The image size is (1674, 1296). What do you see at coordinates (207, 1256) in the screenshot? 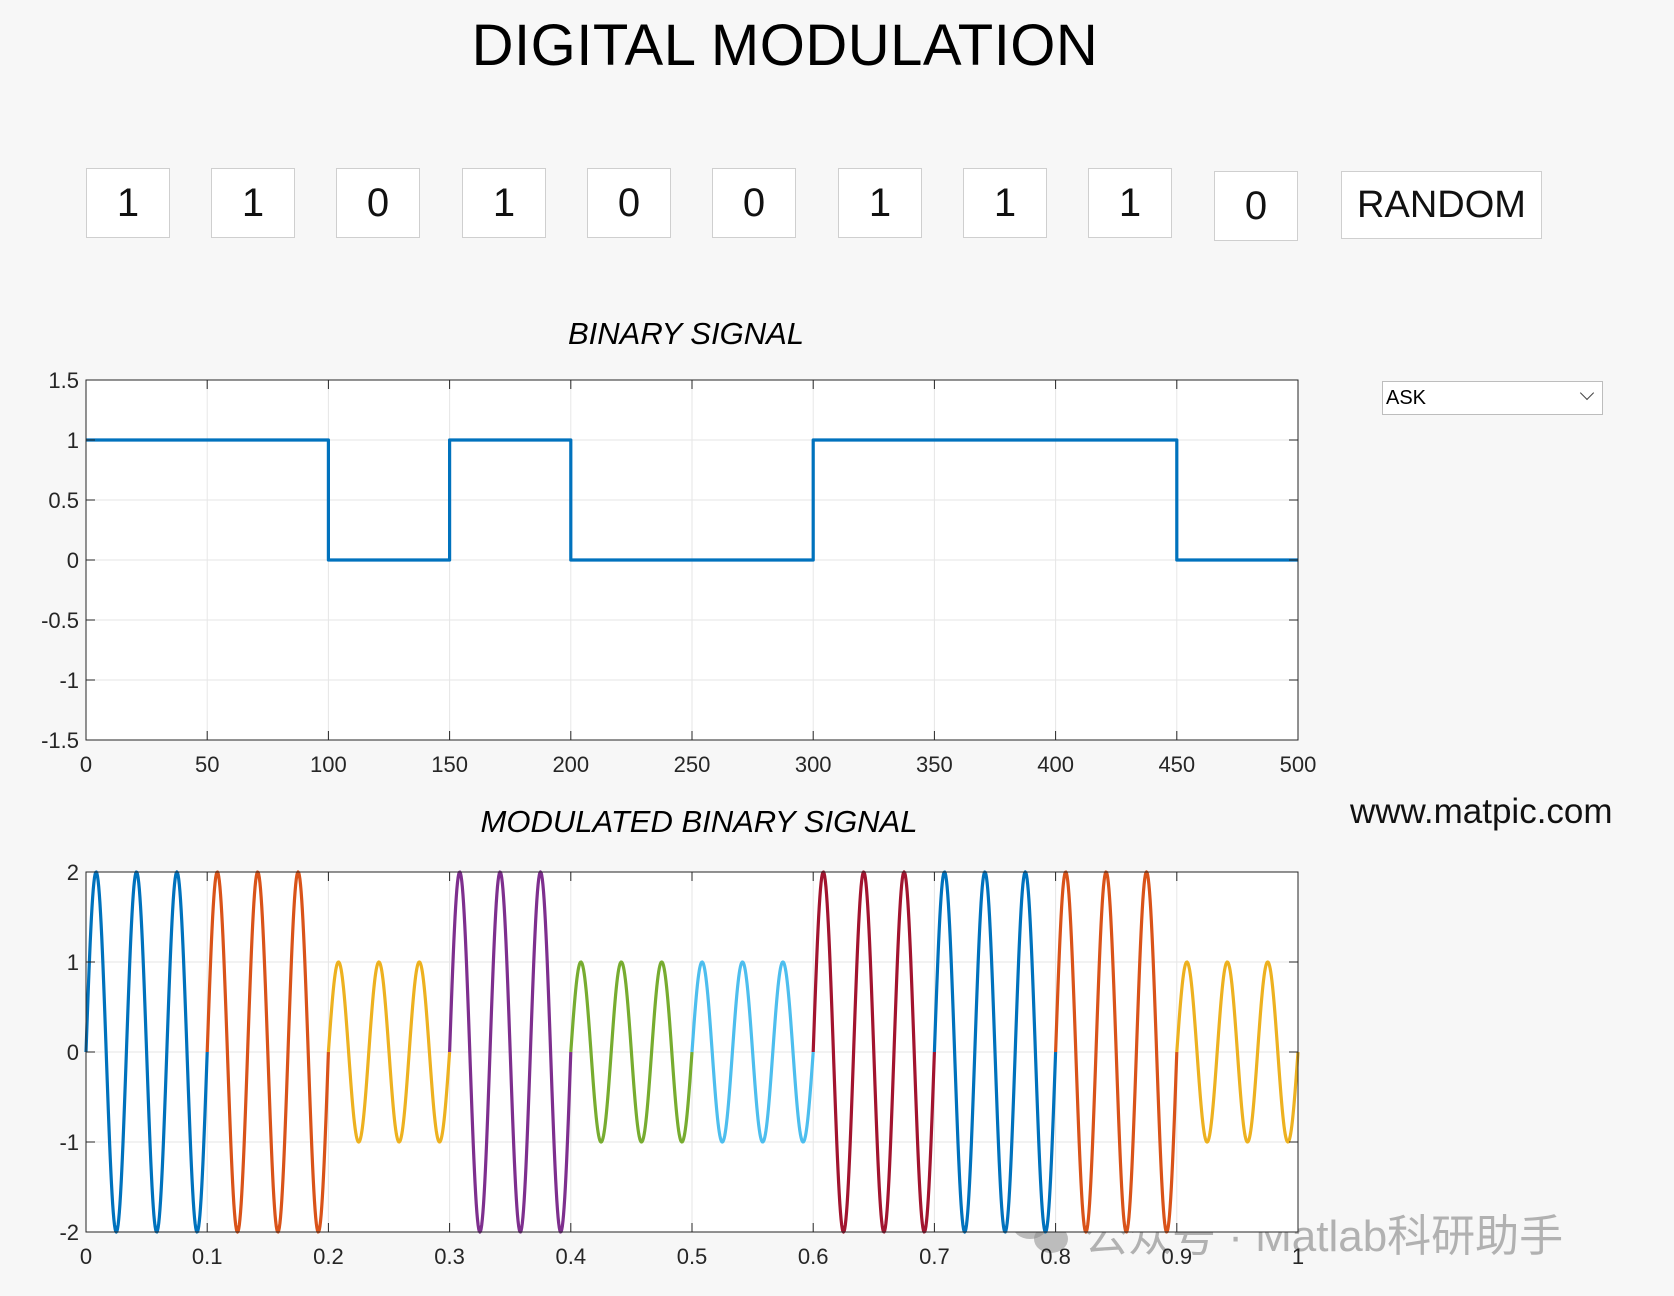
I see `x-tick-label: 0.1` at bounding box center [207, 1256].